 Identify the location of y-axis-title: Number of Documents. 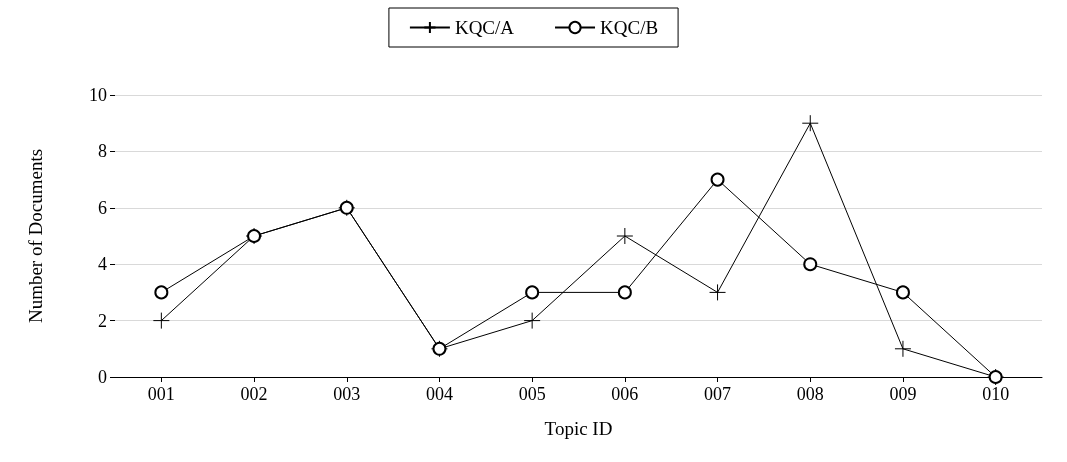
(35, 236).